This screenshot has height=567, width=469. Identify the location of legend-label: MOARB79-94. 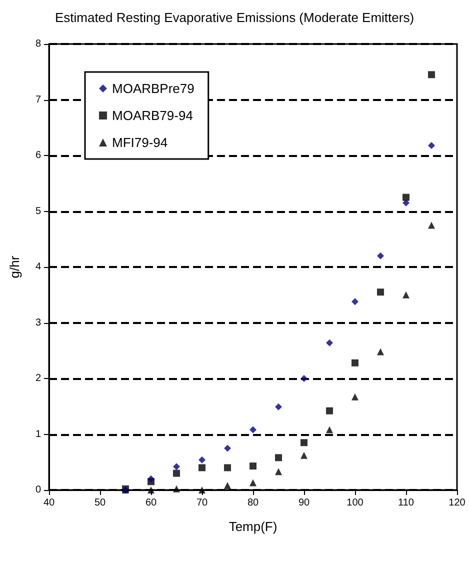
(152, 115).